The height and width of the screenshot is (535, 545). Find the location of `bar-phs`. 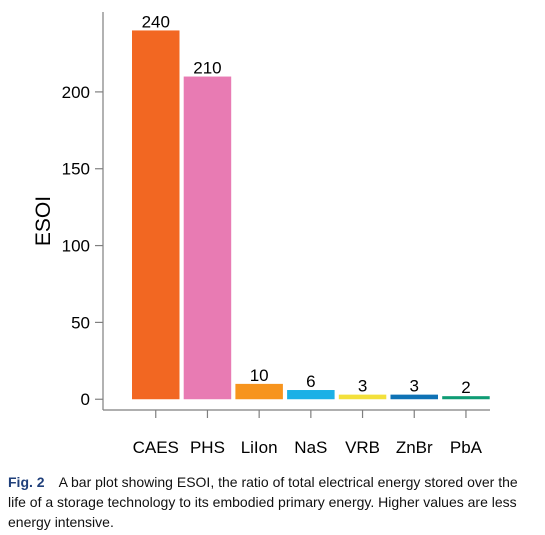

bar-phs is located at coordinates (207, 238).